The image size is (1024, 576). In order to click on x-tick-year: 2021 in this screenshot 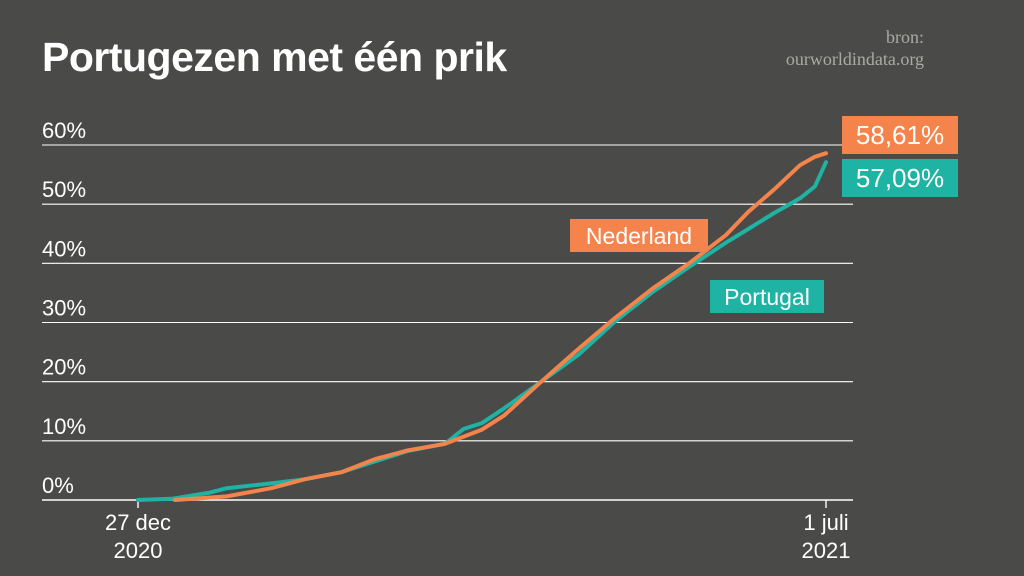, I will do `click(826, 550)`.